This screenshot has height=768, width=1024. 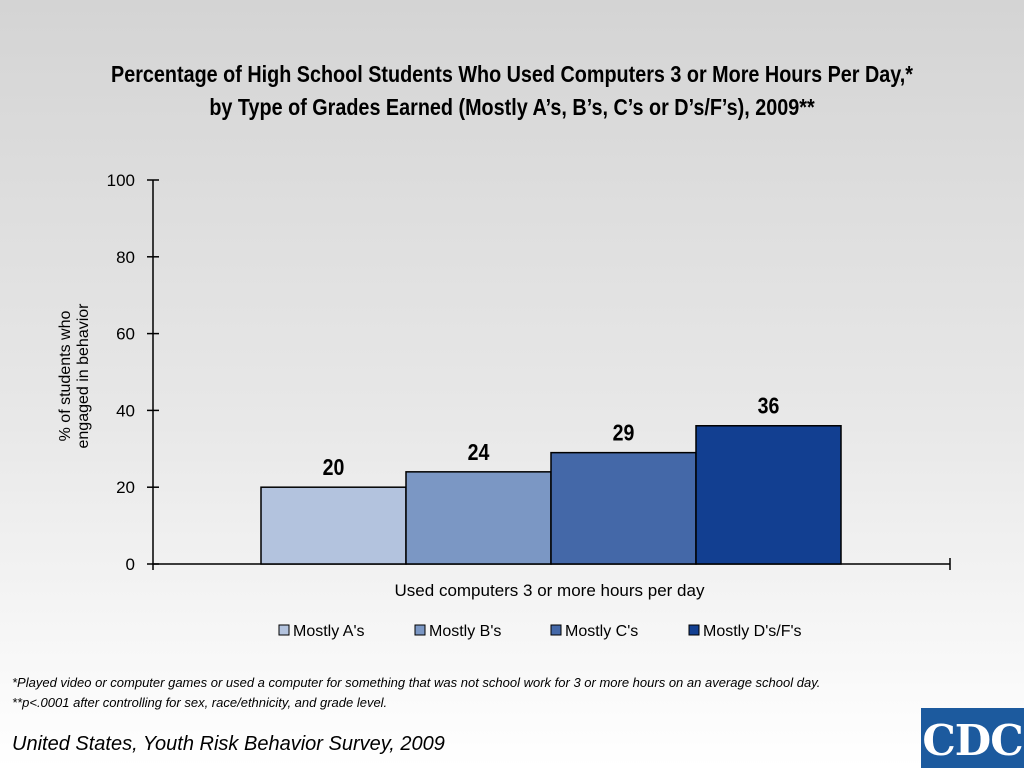 What do you see at coordinates (329, 631) in the screenshot?
I see `legend-label: Mostly A's` at bounding box center [329, 631].